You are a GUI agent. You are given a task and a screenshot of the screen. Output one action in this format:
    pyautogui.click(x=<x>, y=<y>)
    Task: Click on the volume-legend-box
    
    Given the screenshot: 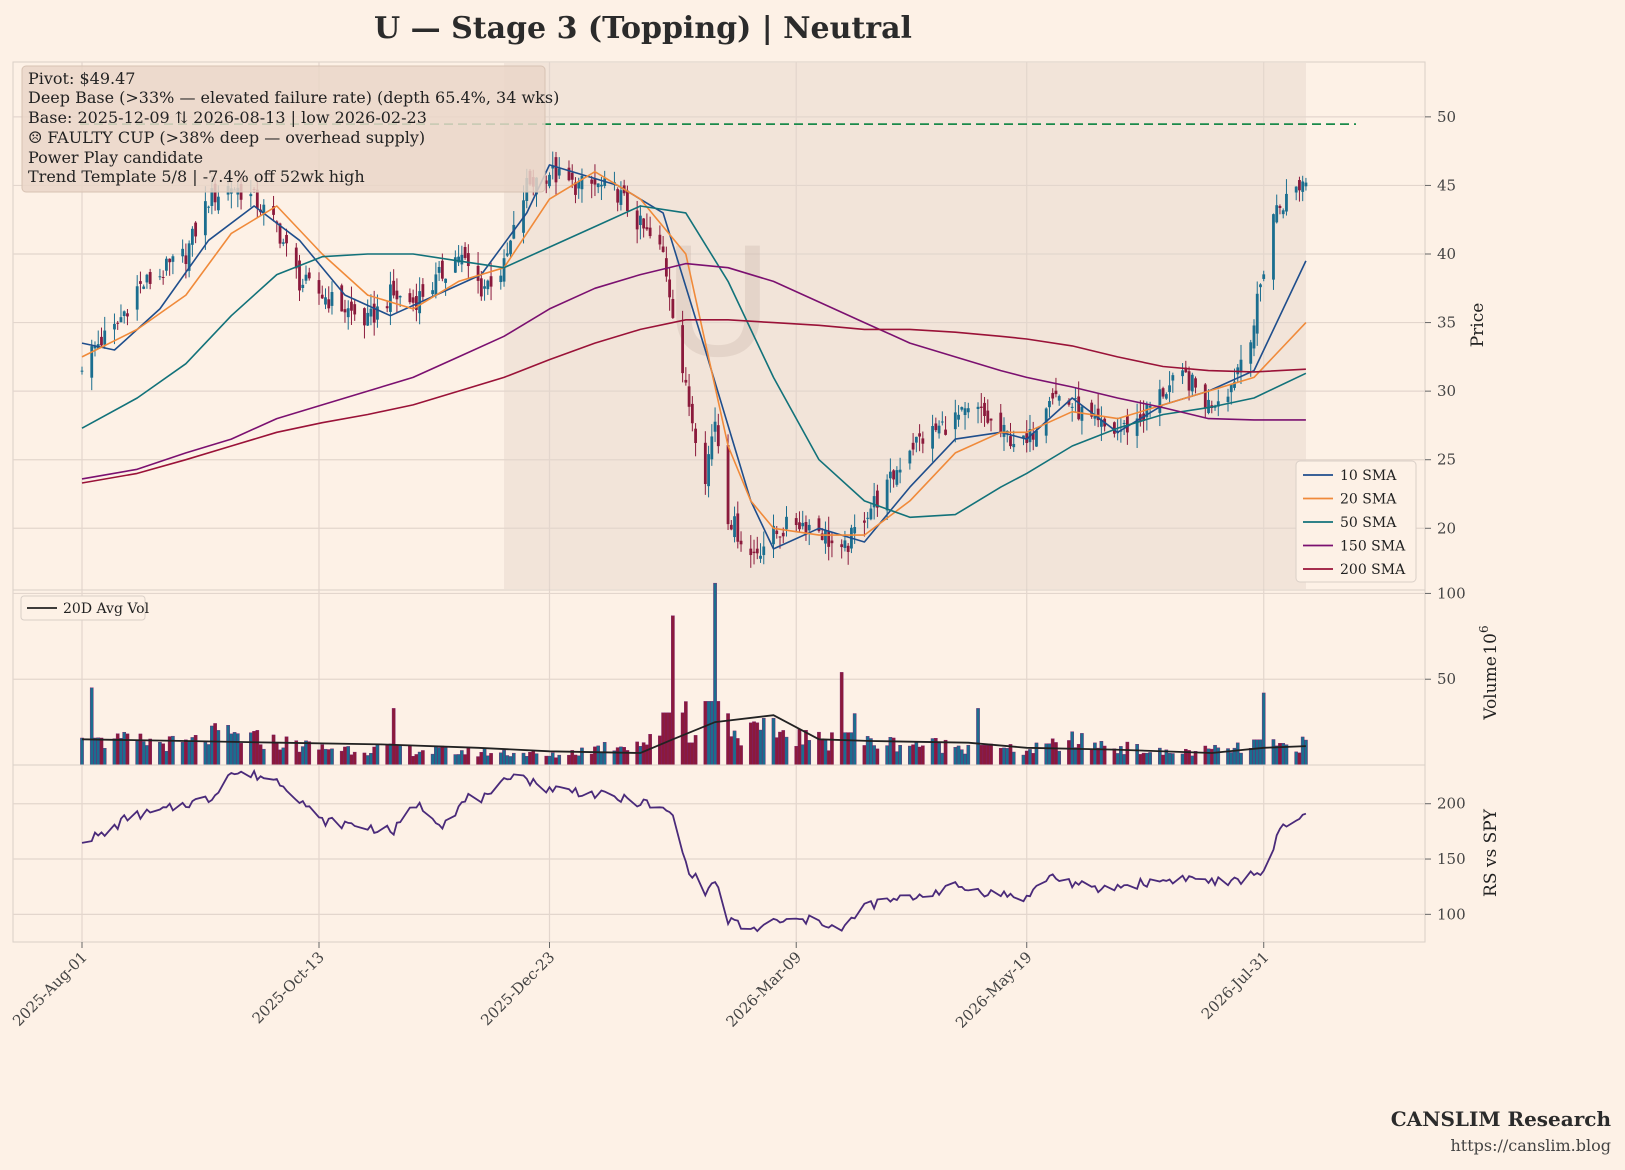 What is the action you would take?
    pyautogui.click(x=83, y=608)
    